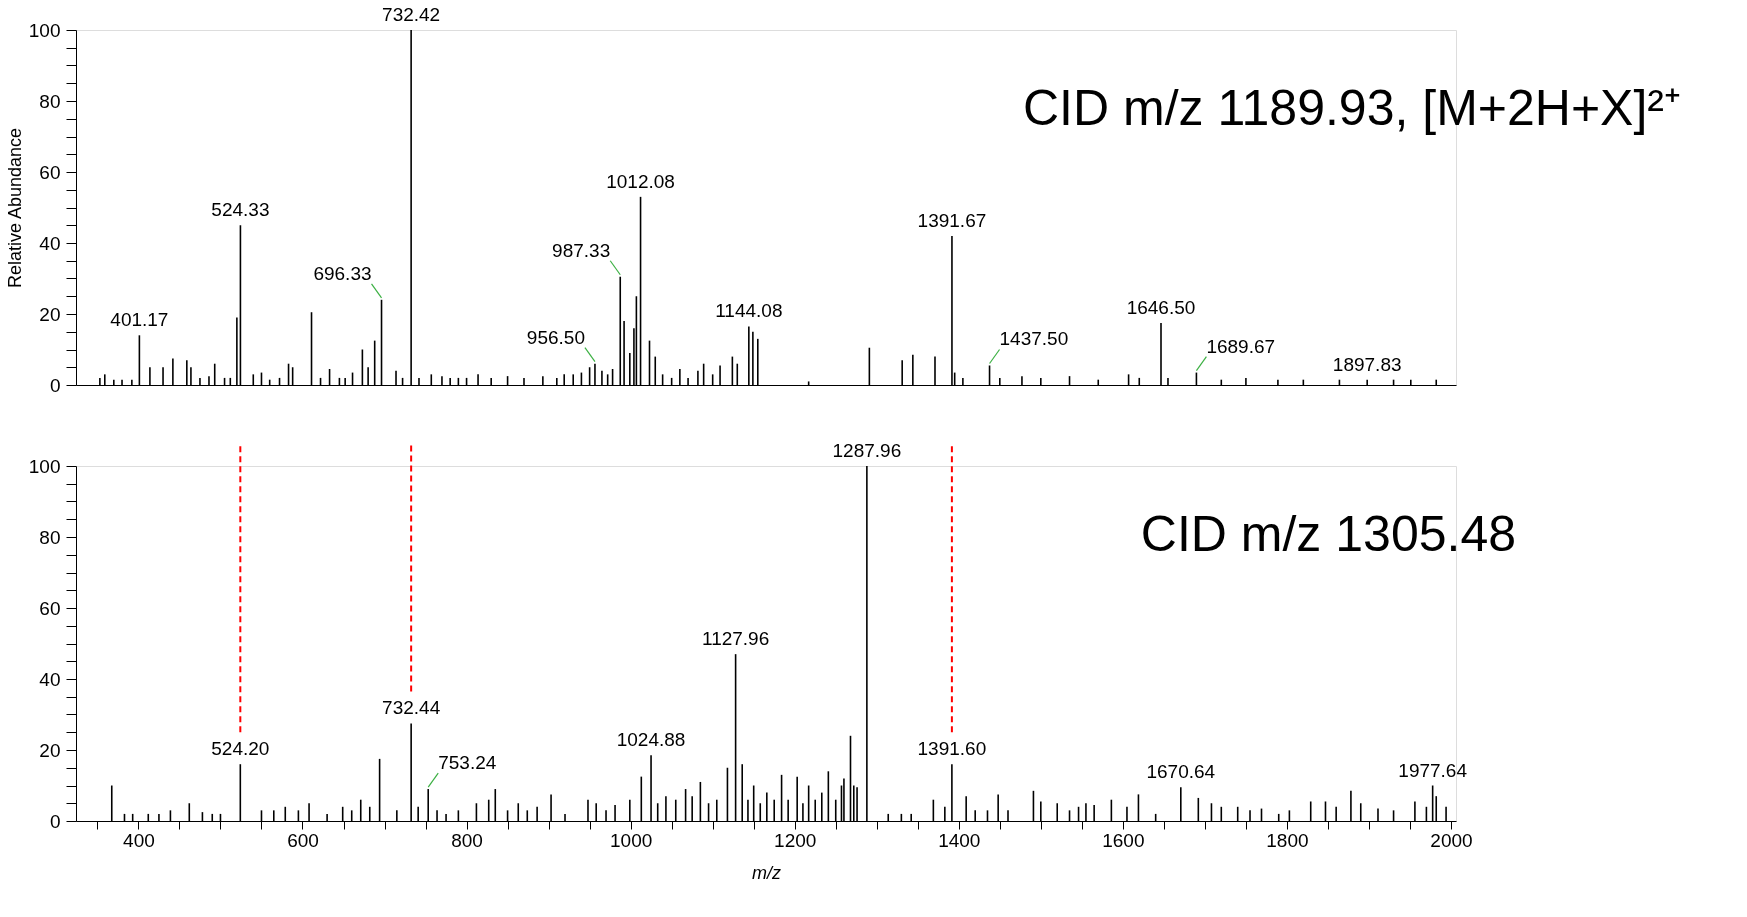 The width and height of the screenshot is (1747, 917). Describe the element at coordinates (139, 840) in the screenshot. I see `x-tick-label: 400` at that location.